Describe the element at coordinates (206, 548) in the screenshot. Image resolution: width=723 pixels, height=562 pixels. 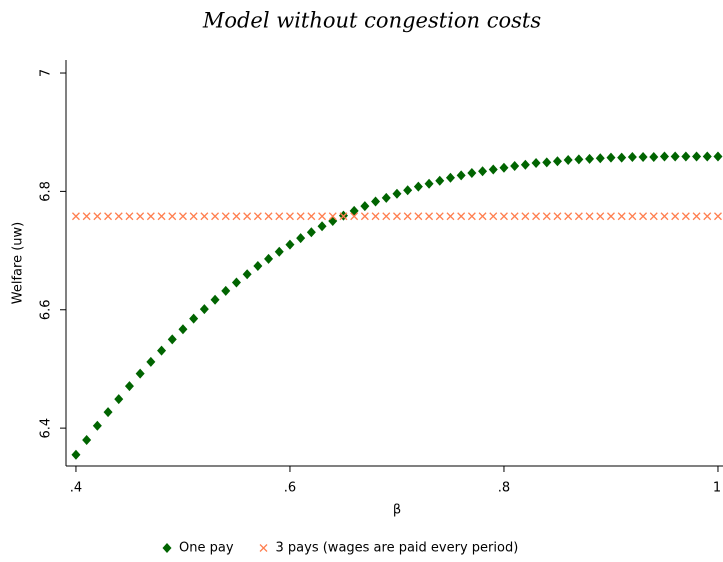
I see `legend-label: One pay` at that location.